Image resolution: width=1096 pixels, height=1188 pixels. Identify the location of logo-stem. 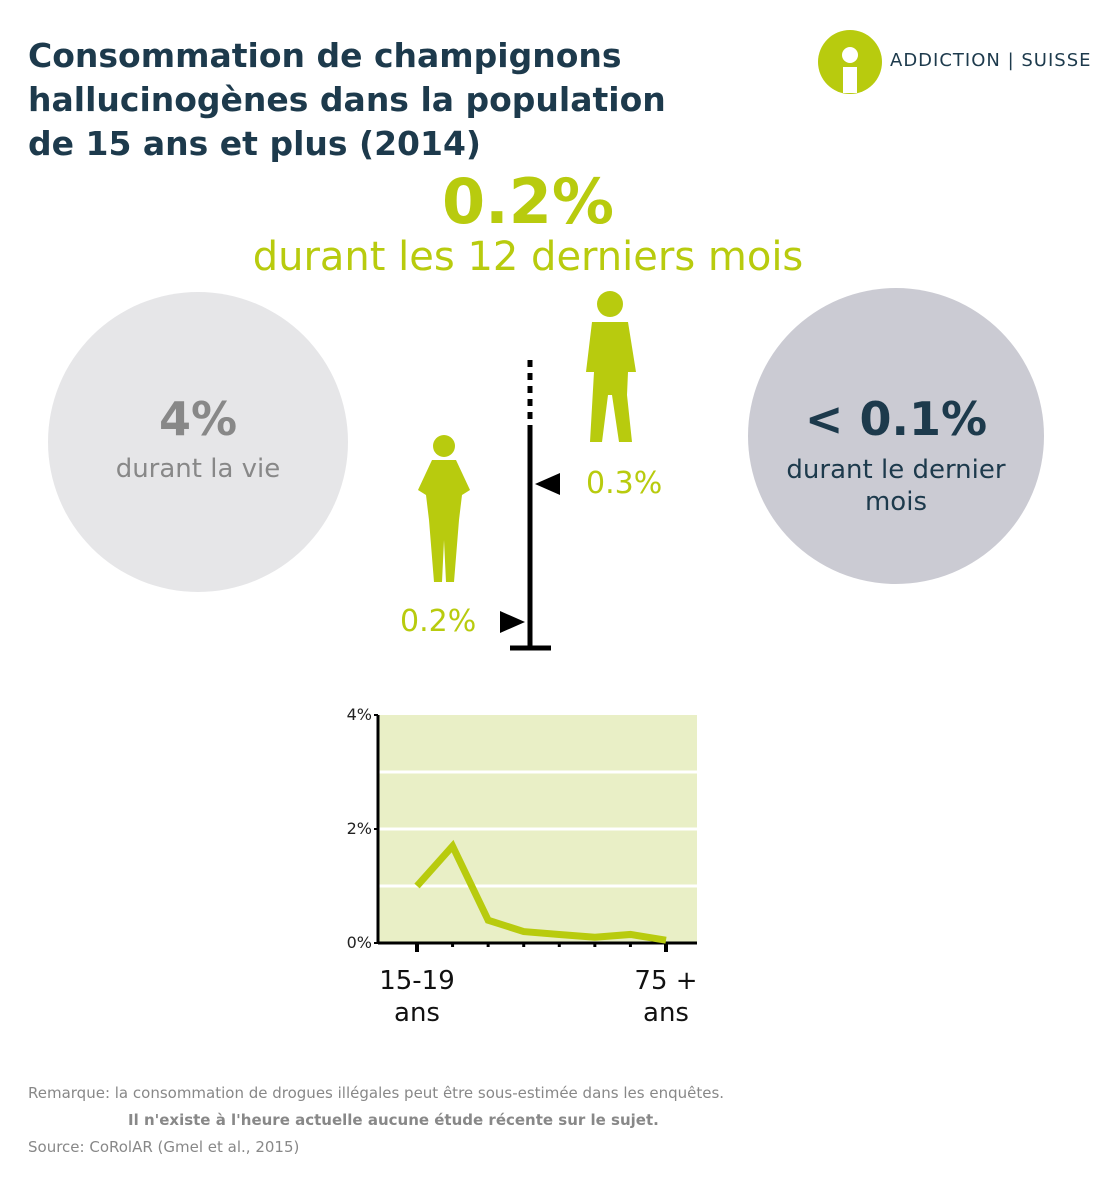
(850, 80).